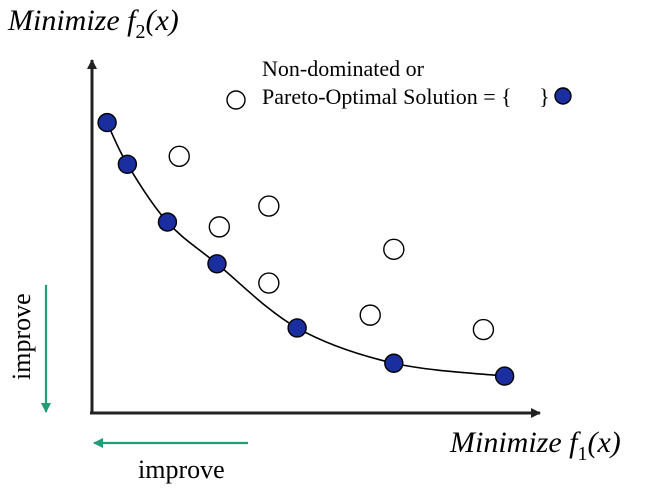  I want to click on y-axis-title-sub: 2, so click(141, 32).